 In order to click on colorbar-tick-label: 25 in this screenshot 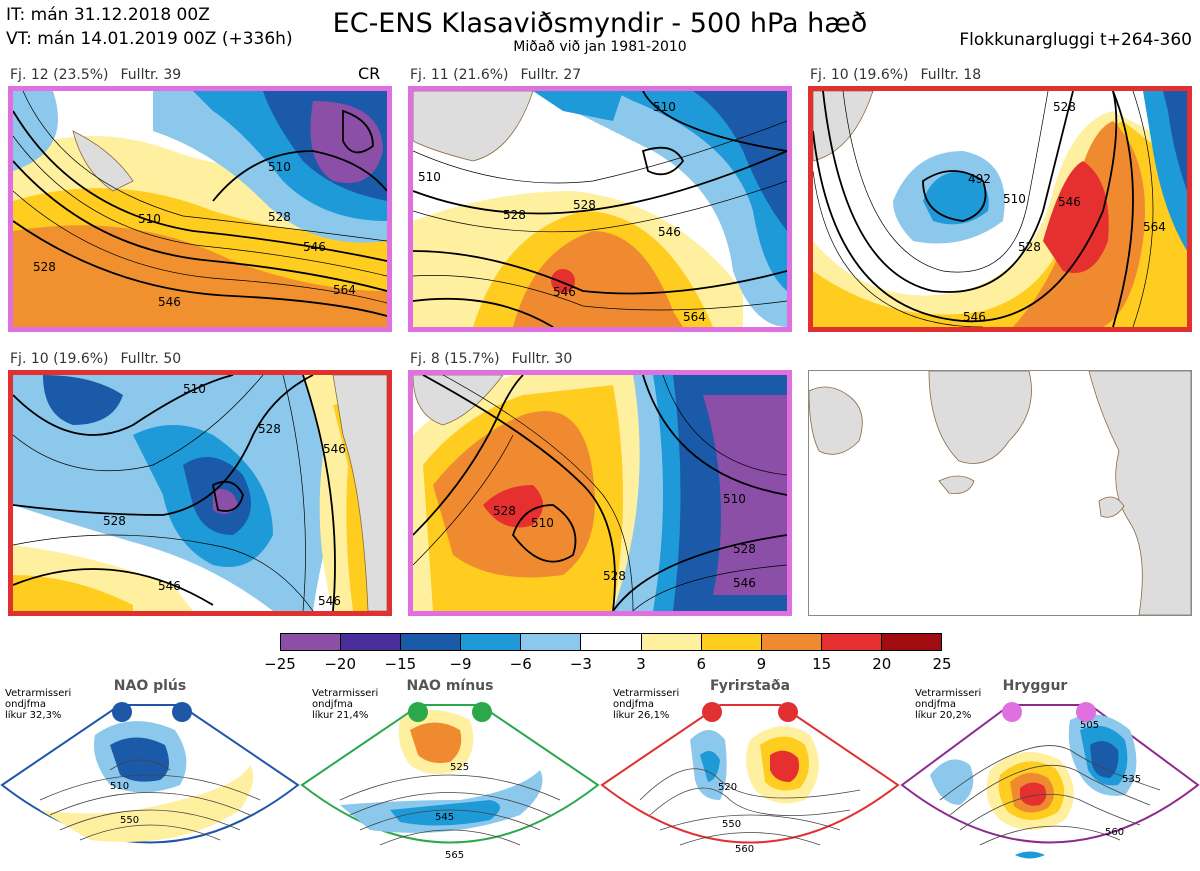, I will do `click(942, 664)`.